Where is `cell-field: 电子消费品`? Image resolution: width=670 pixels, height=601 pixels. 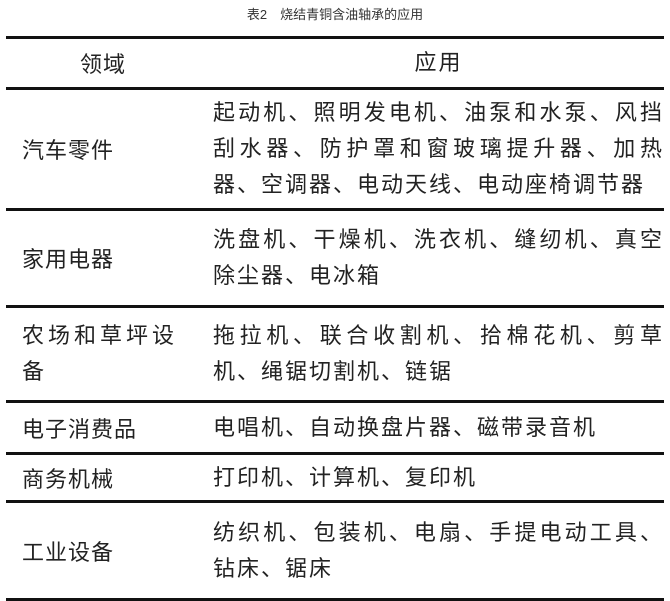
cell-field: 电子消费品 is located at coordinates (80, 429).